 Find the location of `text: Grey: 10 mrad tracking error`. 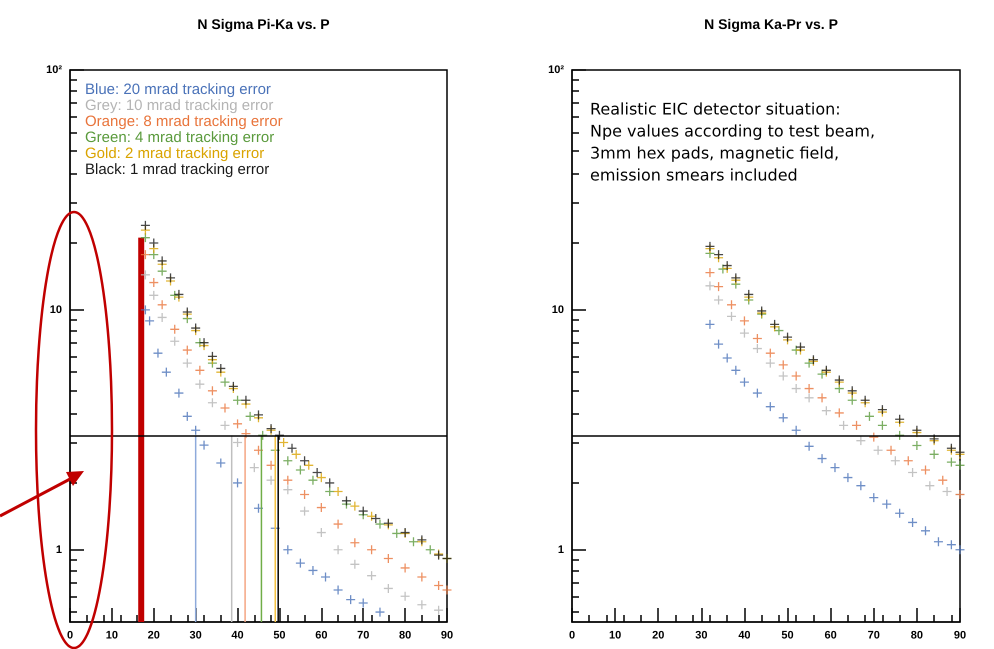

text: Grey: 10 mrad tracking error is located at coordinates (179, 105).